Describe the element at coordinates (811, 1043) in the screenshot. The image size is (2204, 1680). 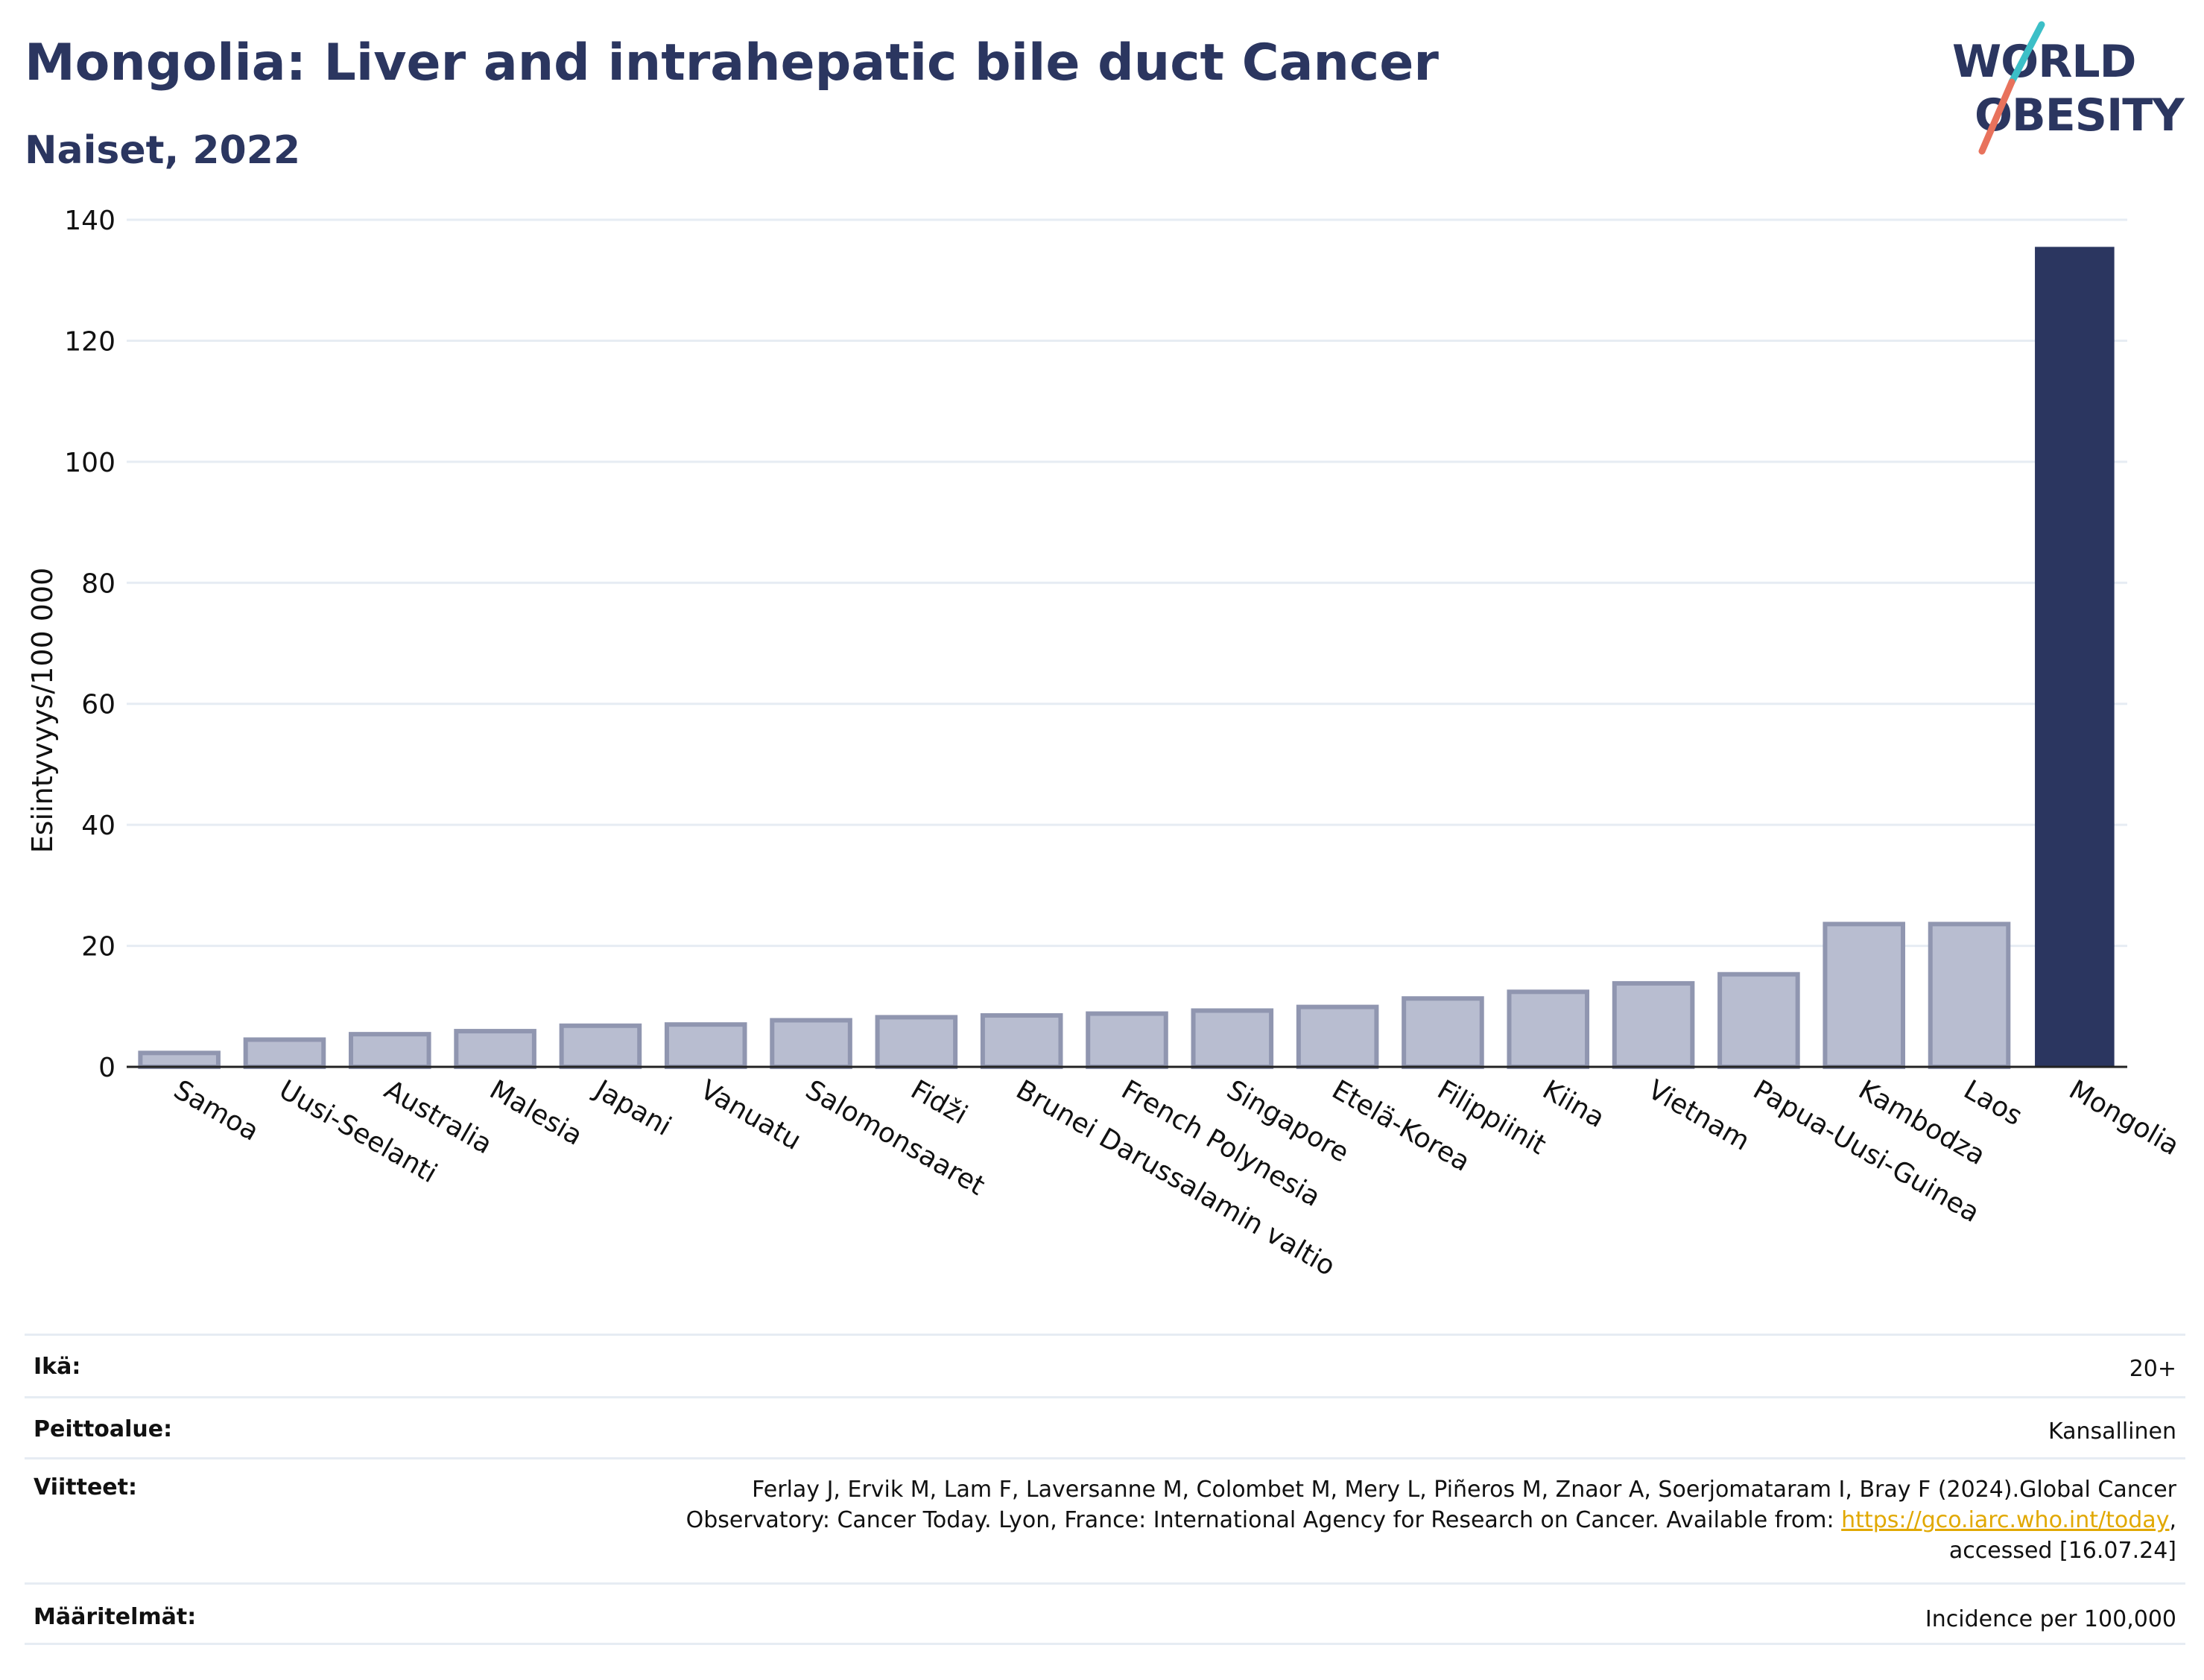
I see `bar-salomonsaaret` at that location.